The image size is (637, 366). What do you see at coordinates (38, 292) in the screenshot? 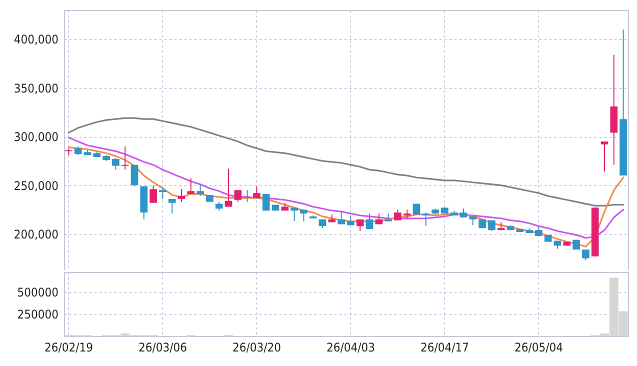
I see `y-tick-label: 500000` at bounding box center [38, 292].